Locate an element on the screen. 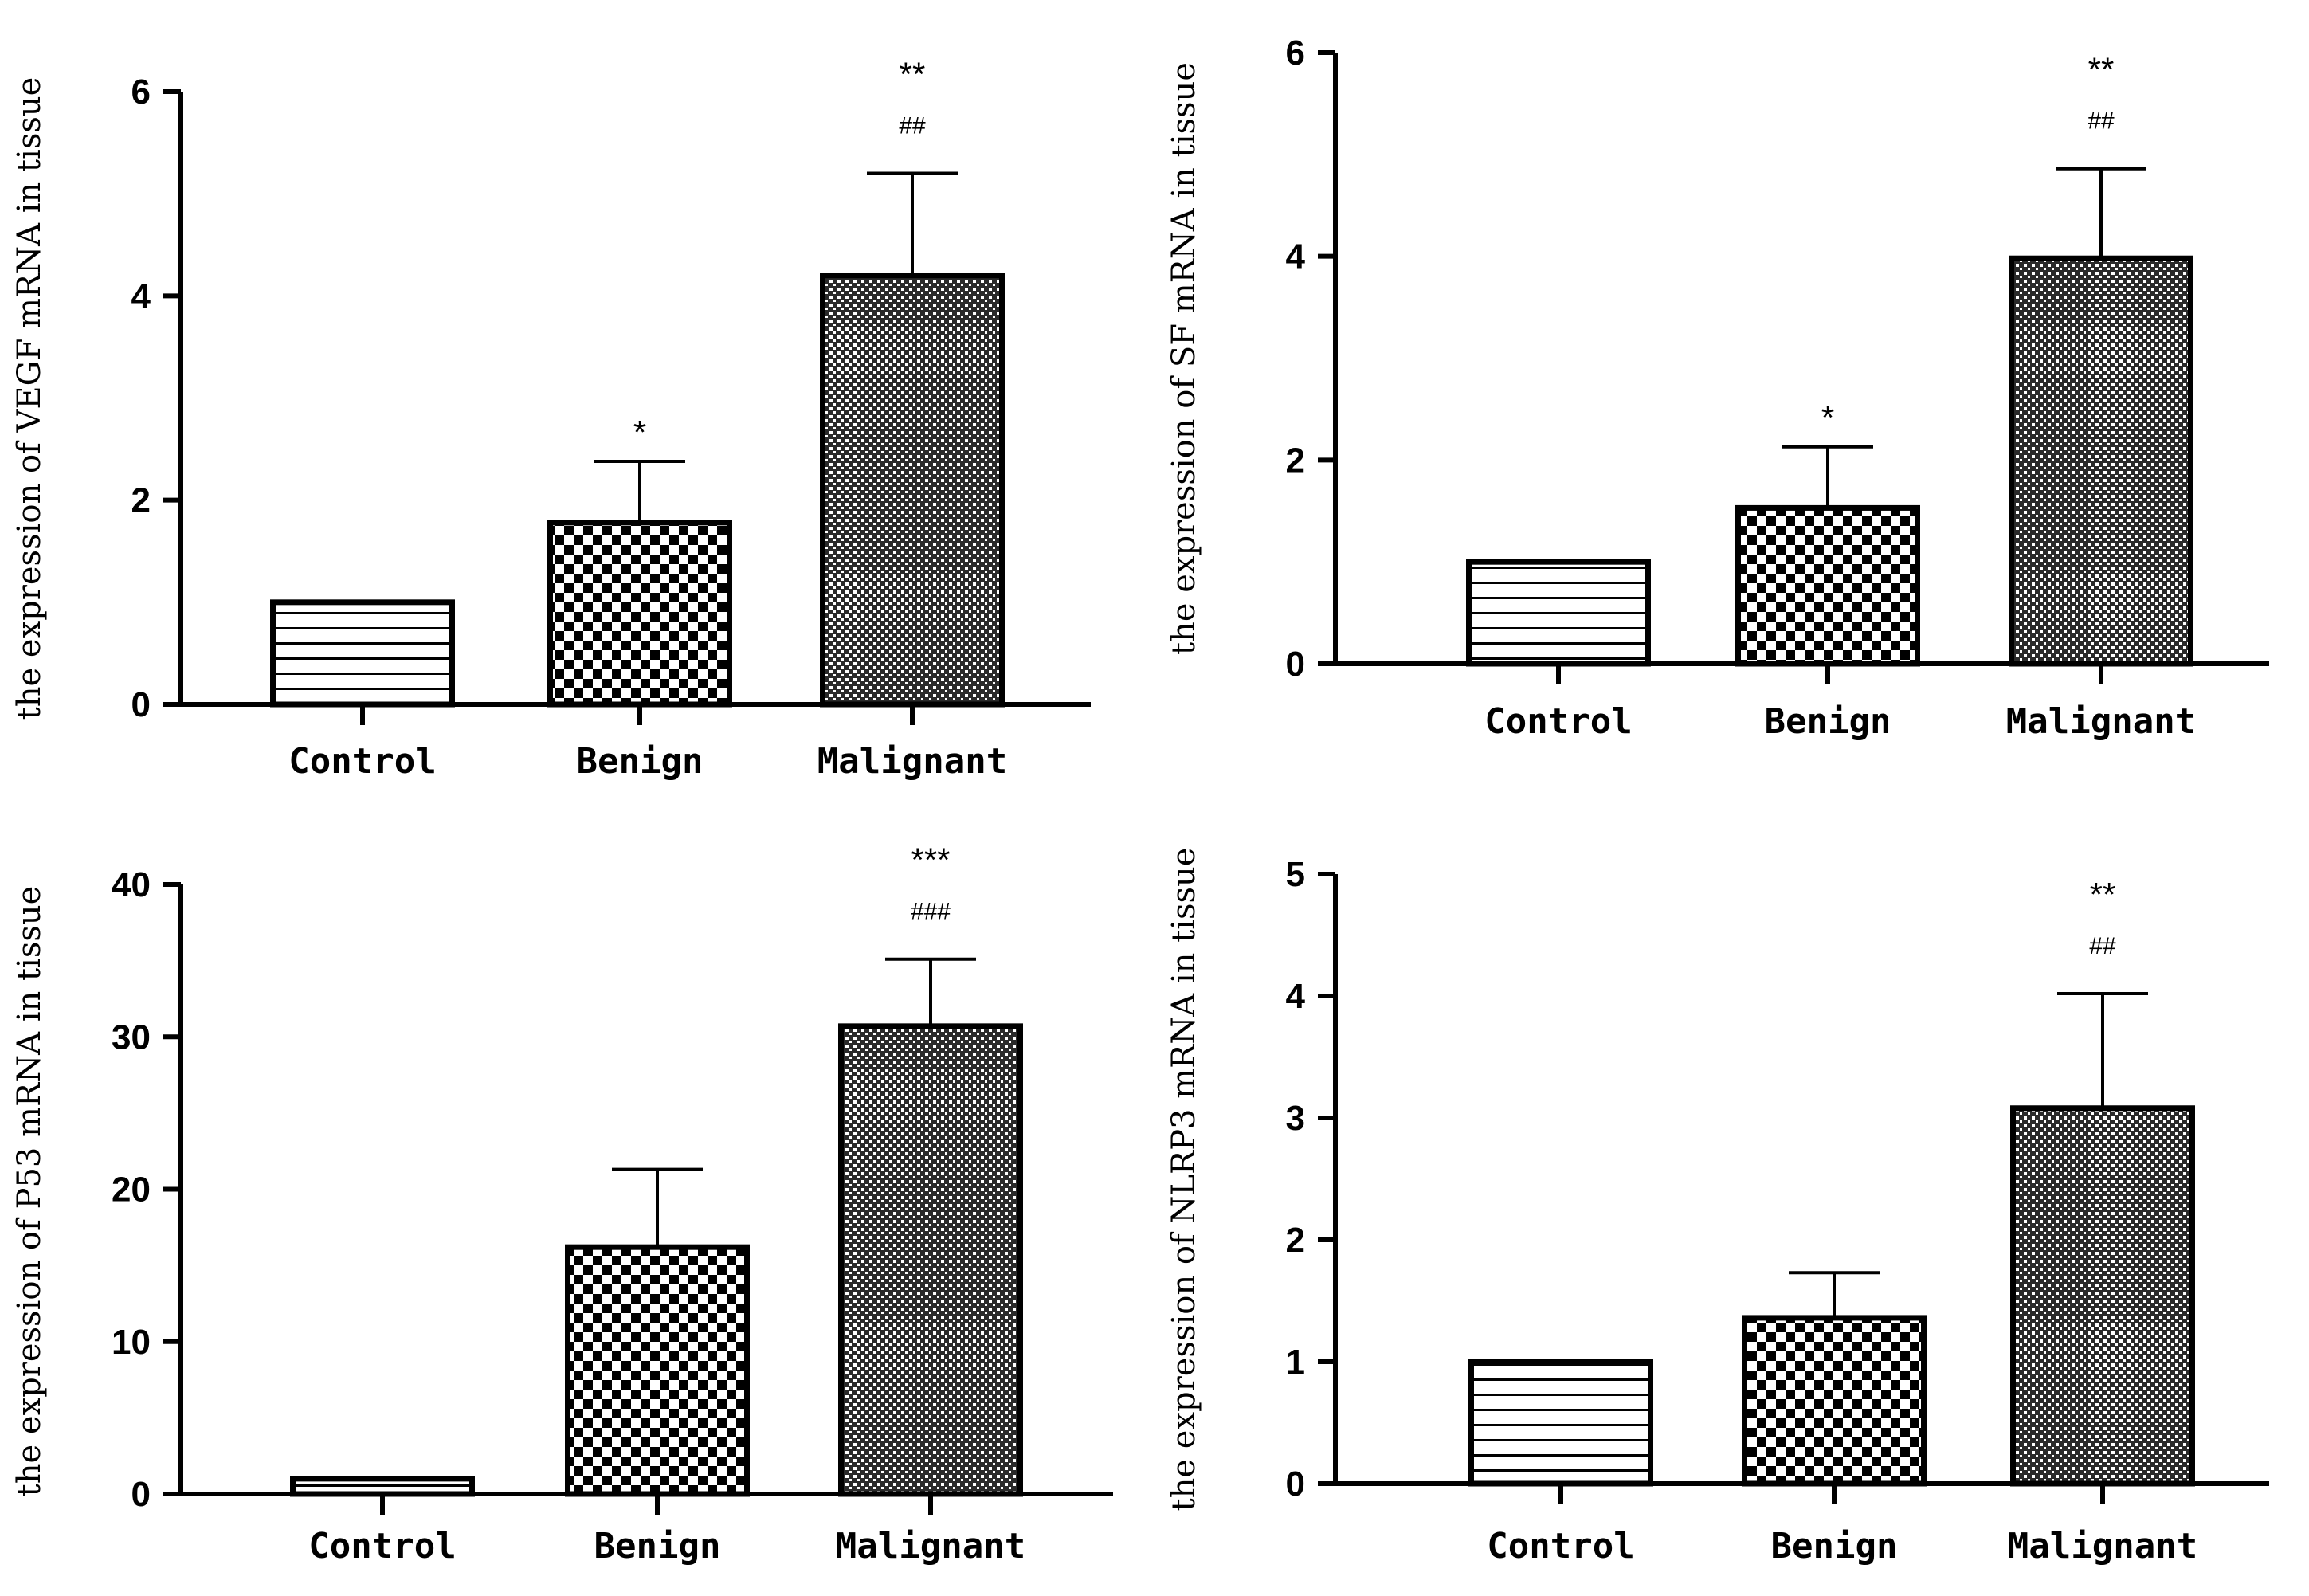  y-axis-label: the expression of P53 mRNA in tissue is located at coordinates (29, 1192).